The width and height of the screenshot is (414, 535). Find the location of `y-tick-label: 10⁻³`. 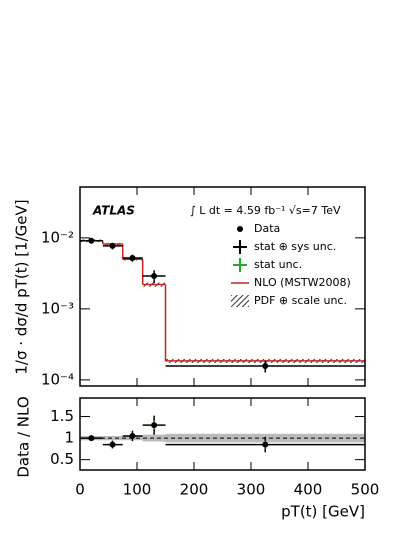

y-tick-label: 10⁻³ is located at coordinates (57, 308).